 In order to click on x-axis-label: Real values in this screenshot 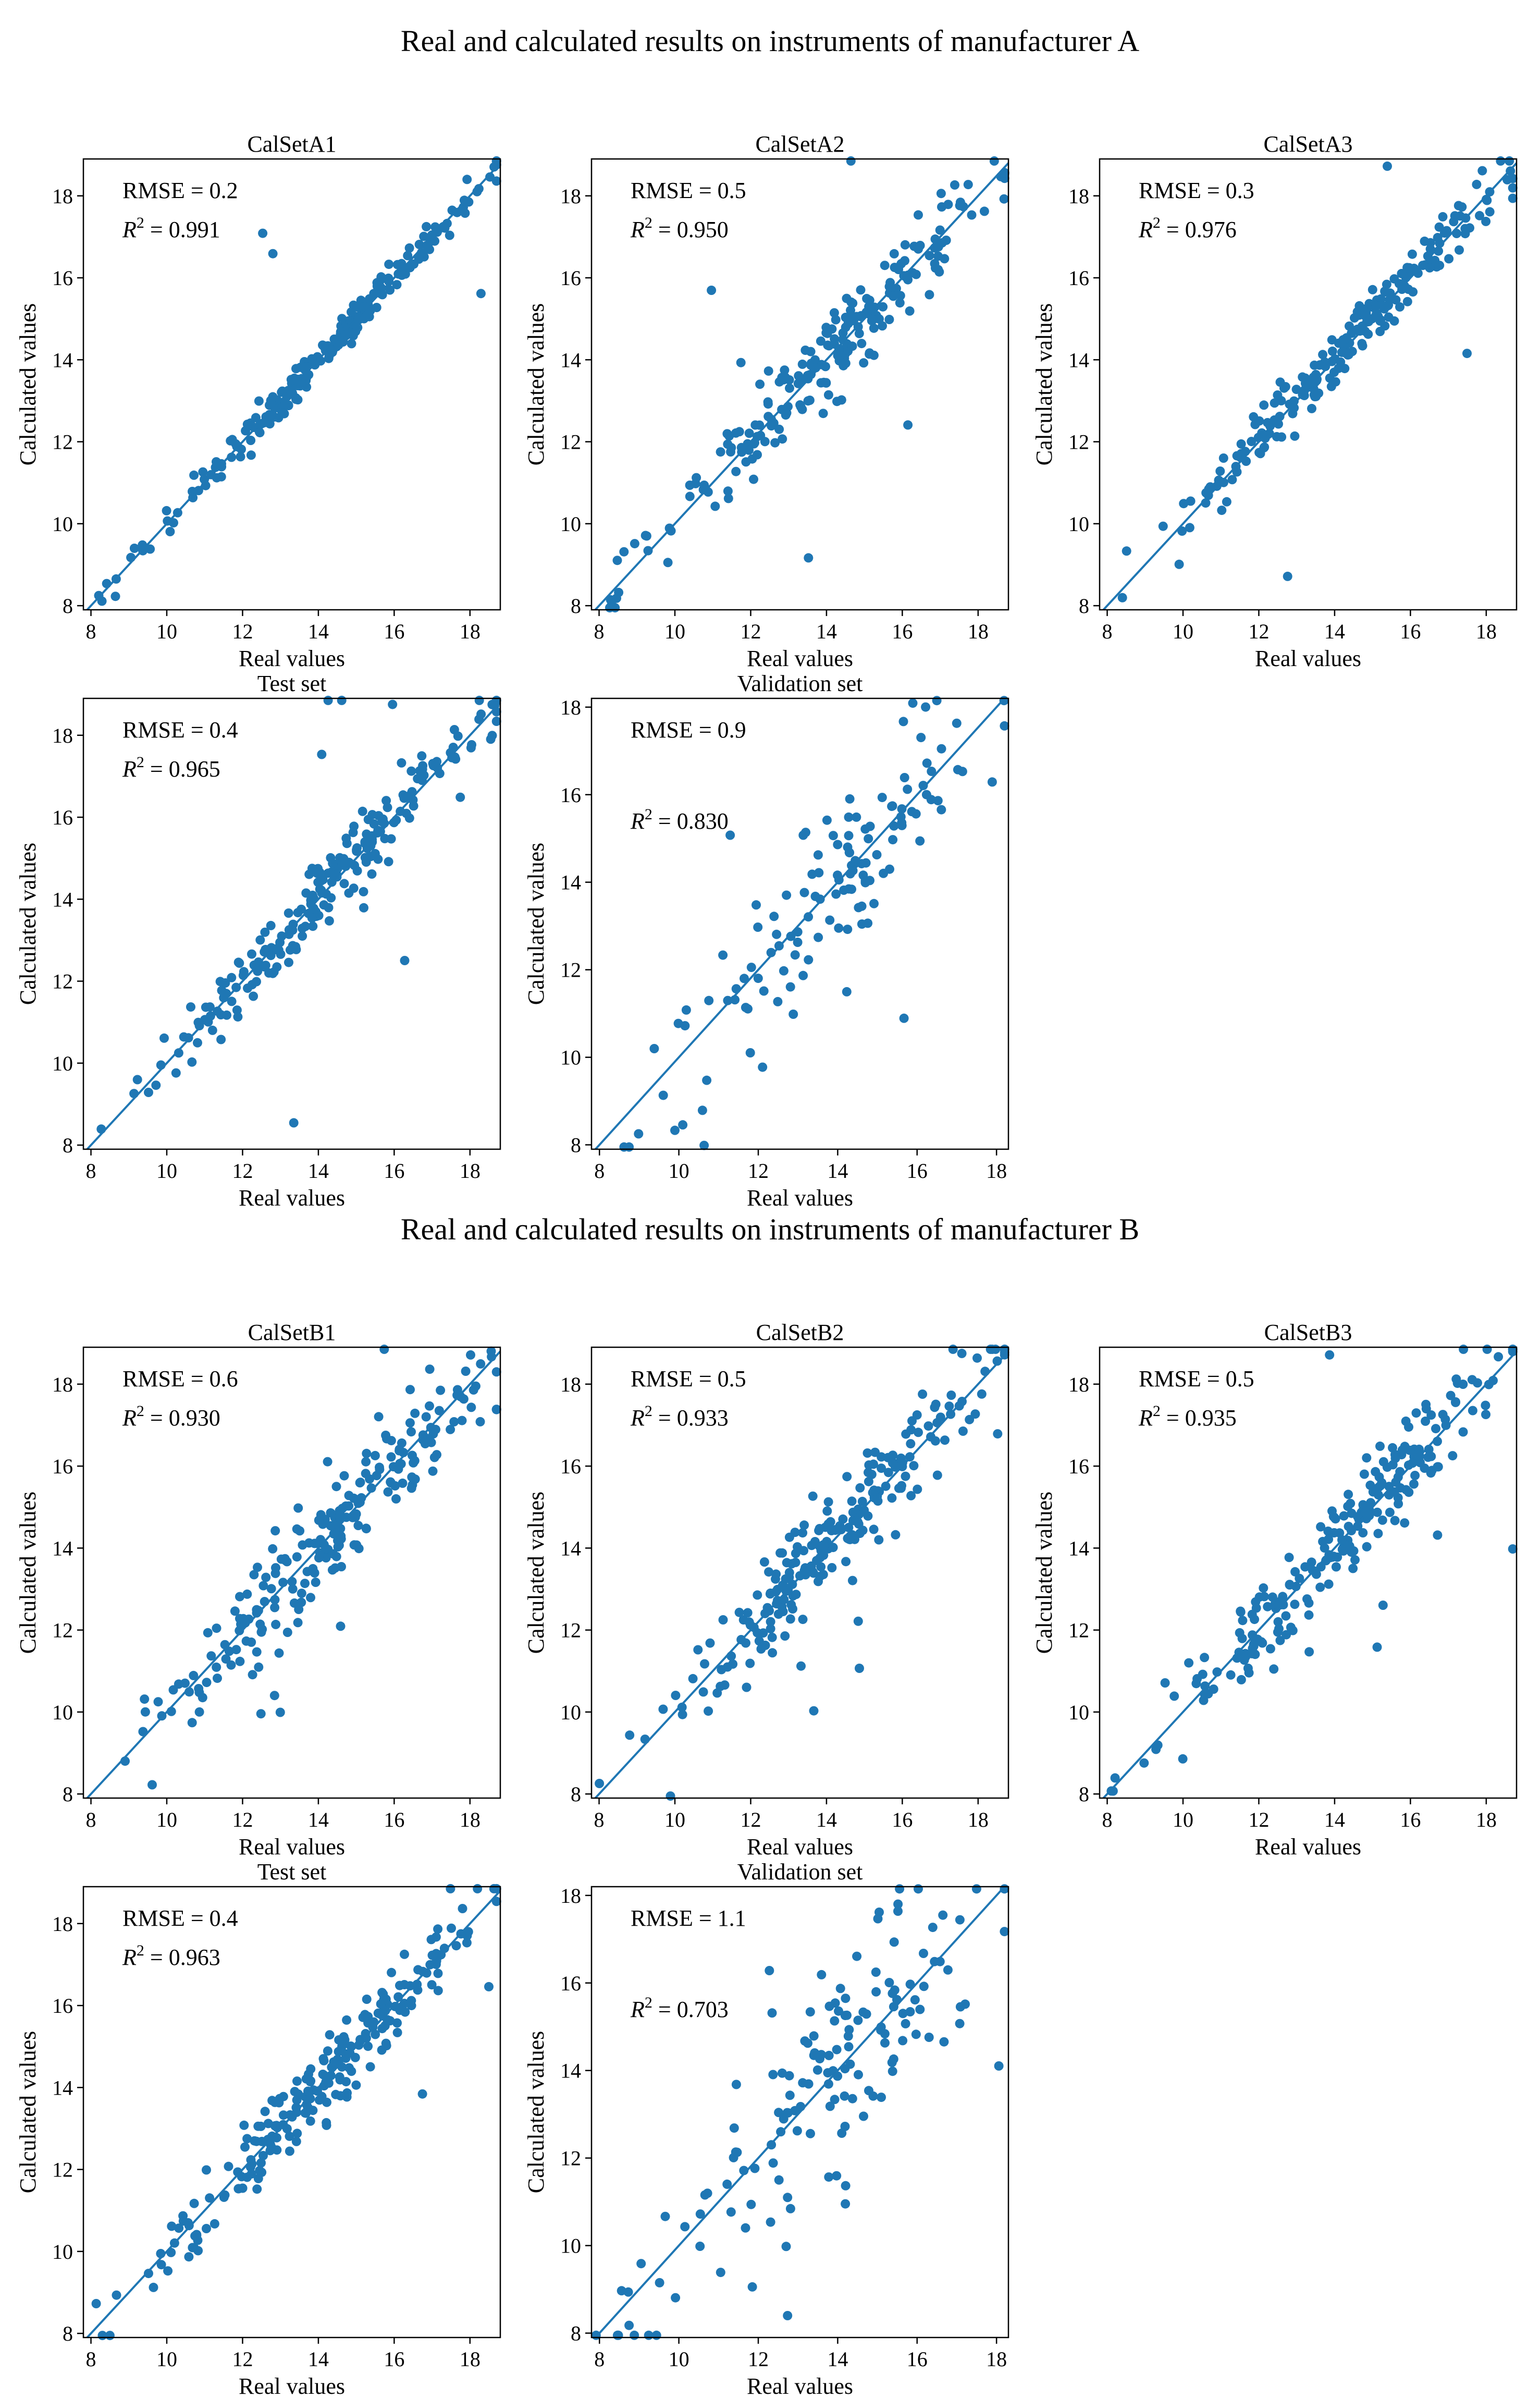, I will do `click(1308, 659)`.